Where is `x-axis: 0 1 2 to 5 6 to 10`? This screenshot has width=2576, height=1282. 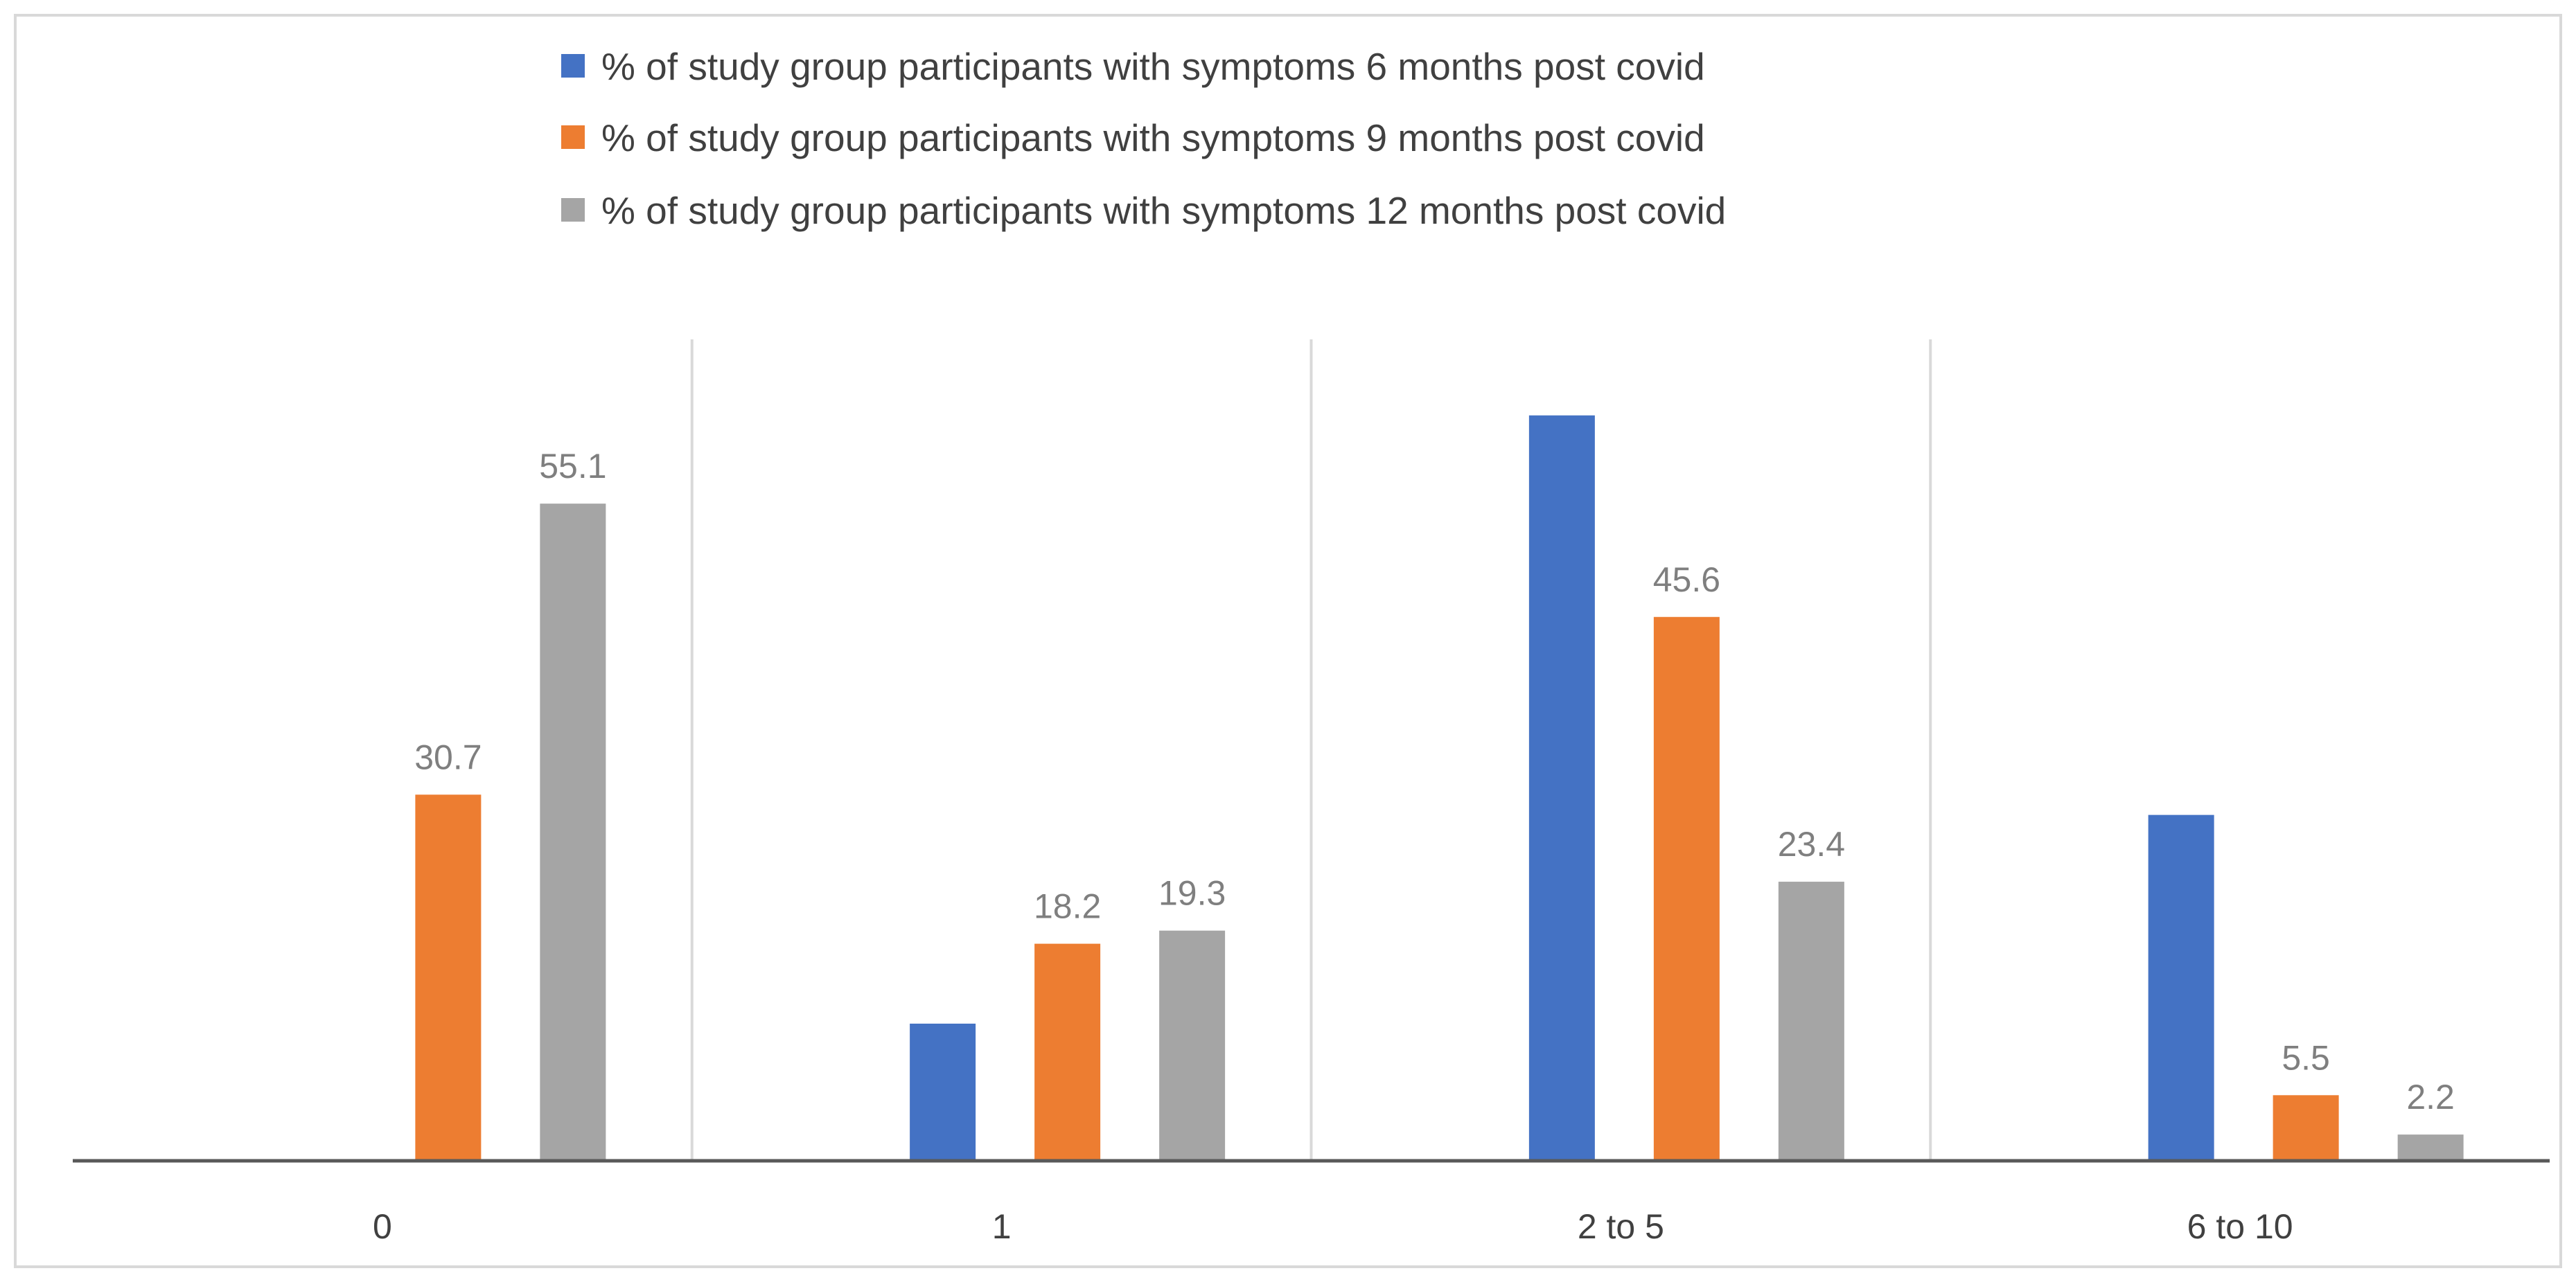 x-axis: 0 1 2 to 5 6 to 10 is located at coordinates (1311, 1202).